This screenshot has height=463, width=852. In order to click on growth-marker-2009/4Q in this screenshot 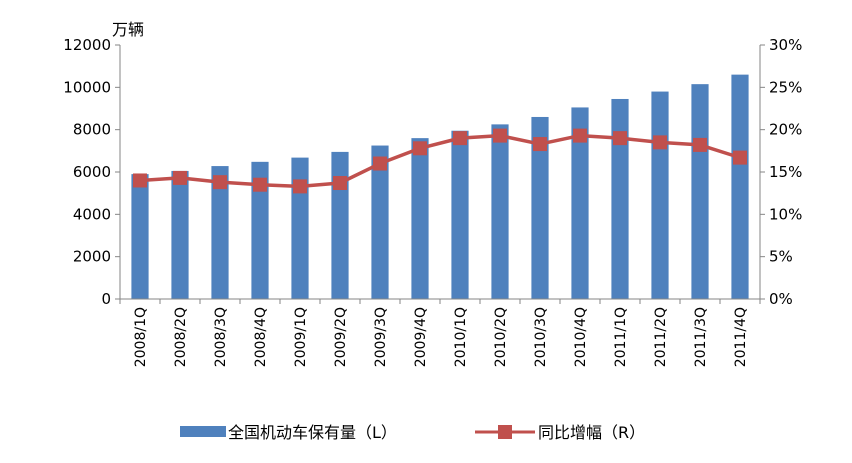, I will do `click(420, 148)`.